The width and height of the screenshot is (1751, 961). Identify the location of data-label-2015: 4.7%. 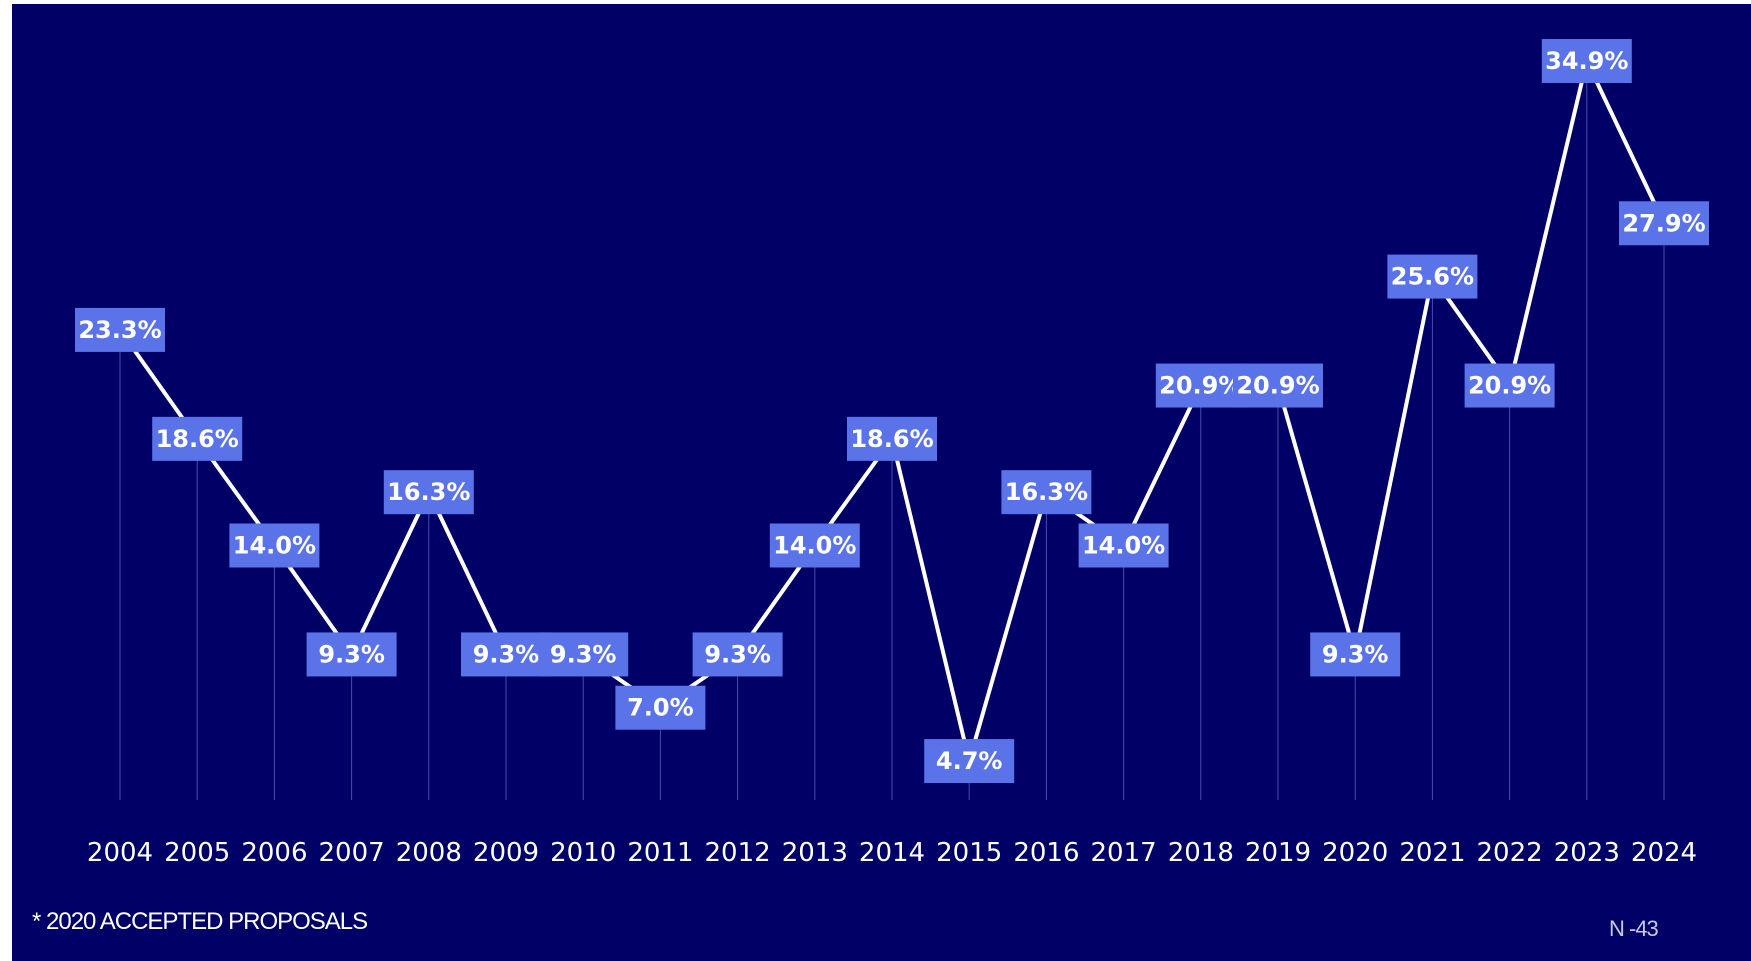
(969, 761).